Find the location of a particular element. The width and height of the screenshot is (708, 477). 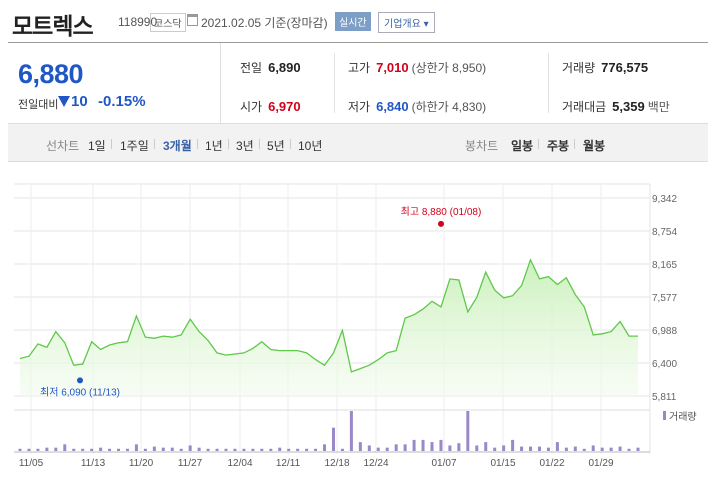

open-price: 시가 6,970 is located at coordinates (270, 106).